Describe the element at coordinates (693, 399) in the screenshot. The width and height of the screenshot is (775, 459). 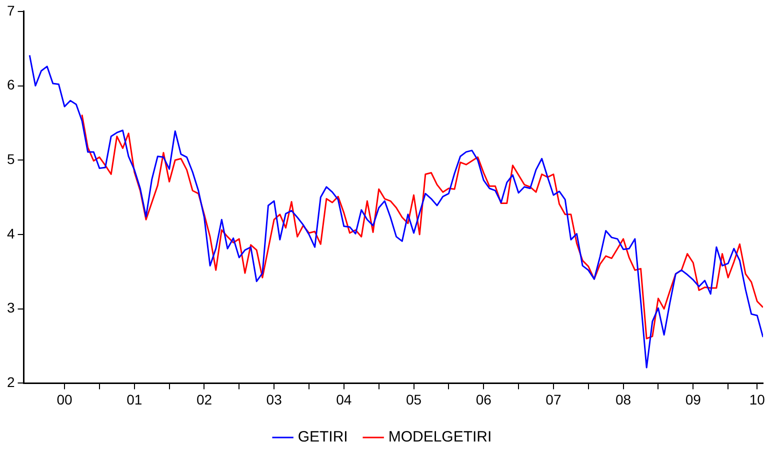
I see `x-tick-label: 09` at that location.